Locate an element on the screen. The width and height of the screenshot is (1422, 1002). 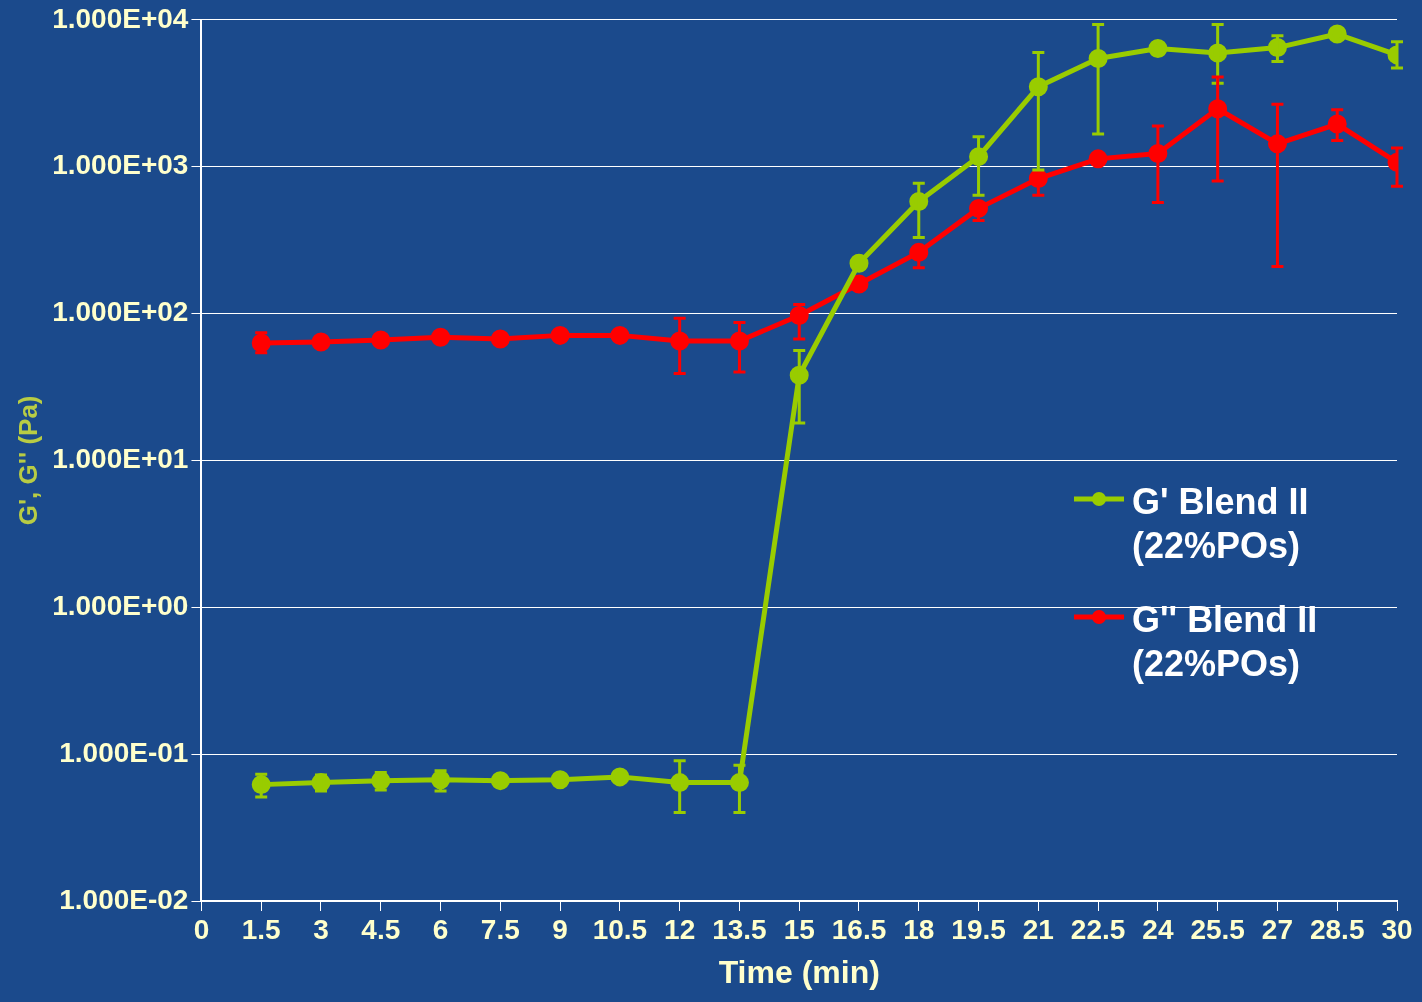
x-tick-label: 27 is located at coordinates (1277, 929).